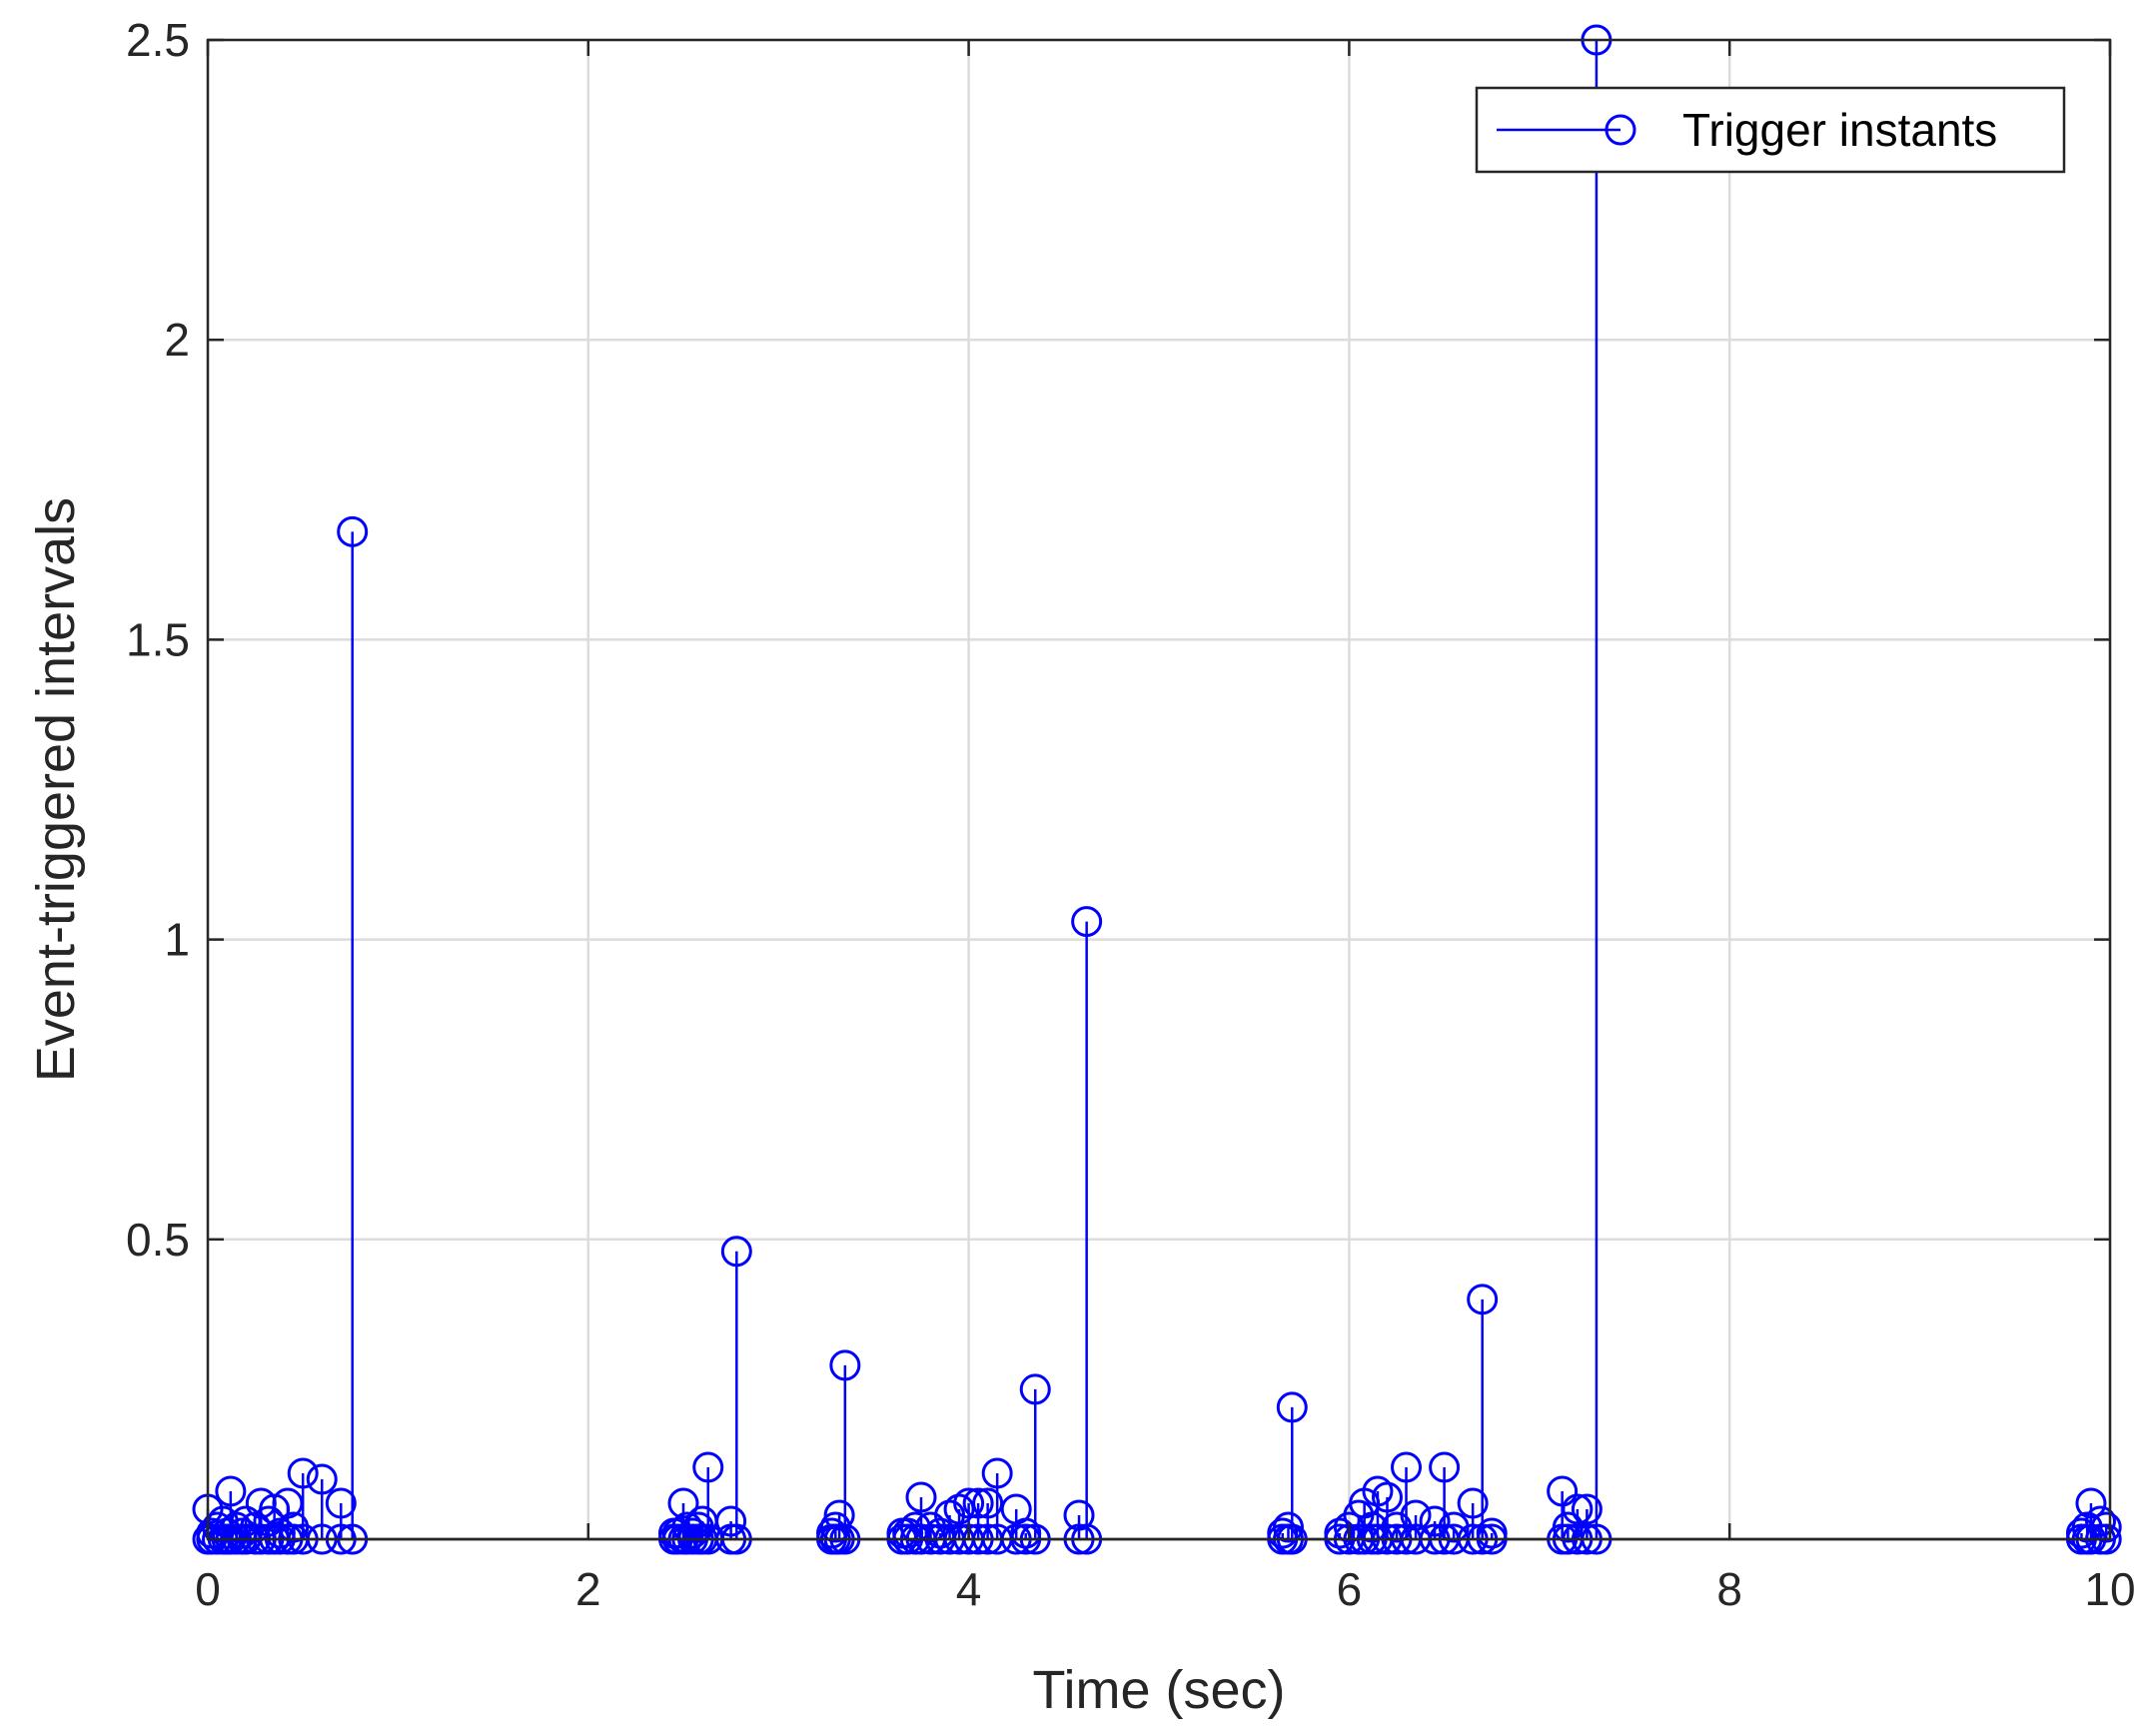 This screenshot has width=2150, height=1736. What do you see at coordinates (158, 639) in the screenshot?
I see `y-tick-label: 1.5` at bounding box center [158, 639].